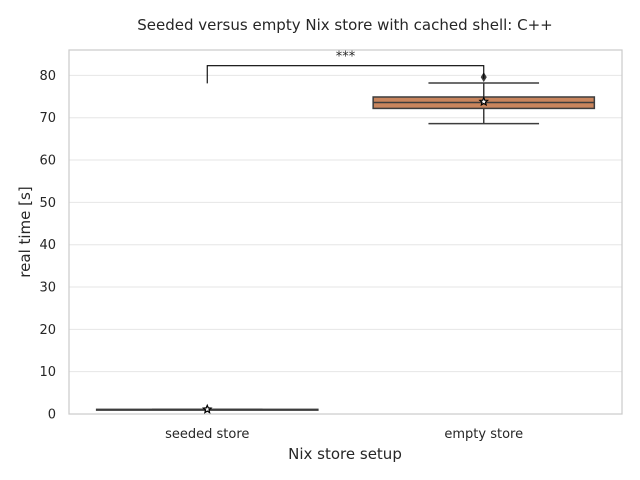 This screenshot has height=480, width=640. I want to click on y-tick-label: 0, so click(52, 415).